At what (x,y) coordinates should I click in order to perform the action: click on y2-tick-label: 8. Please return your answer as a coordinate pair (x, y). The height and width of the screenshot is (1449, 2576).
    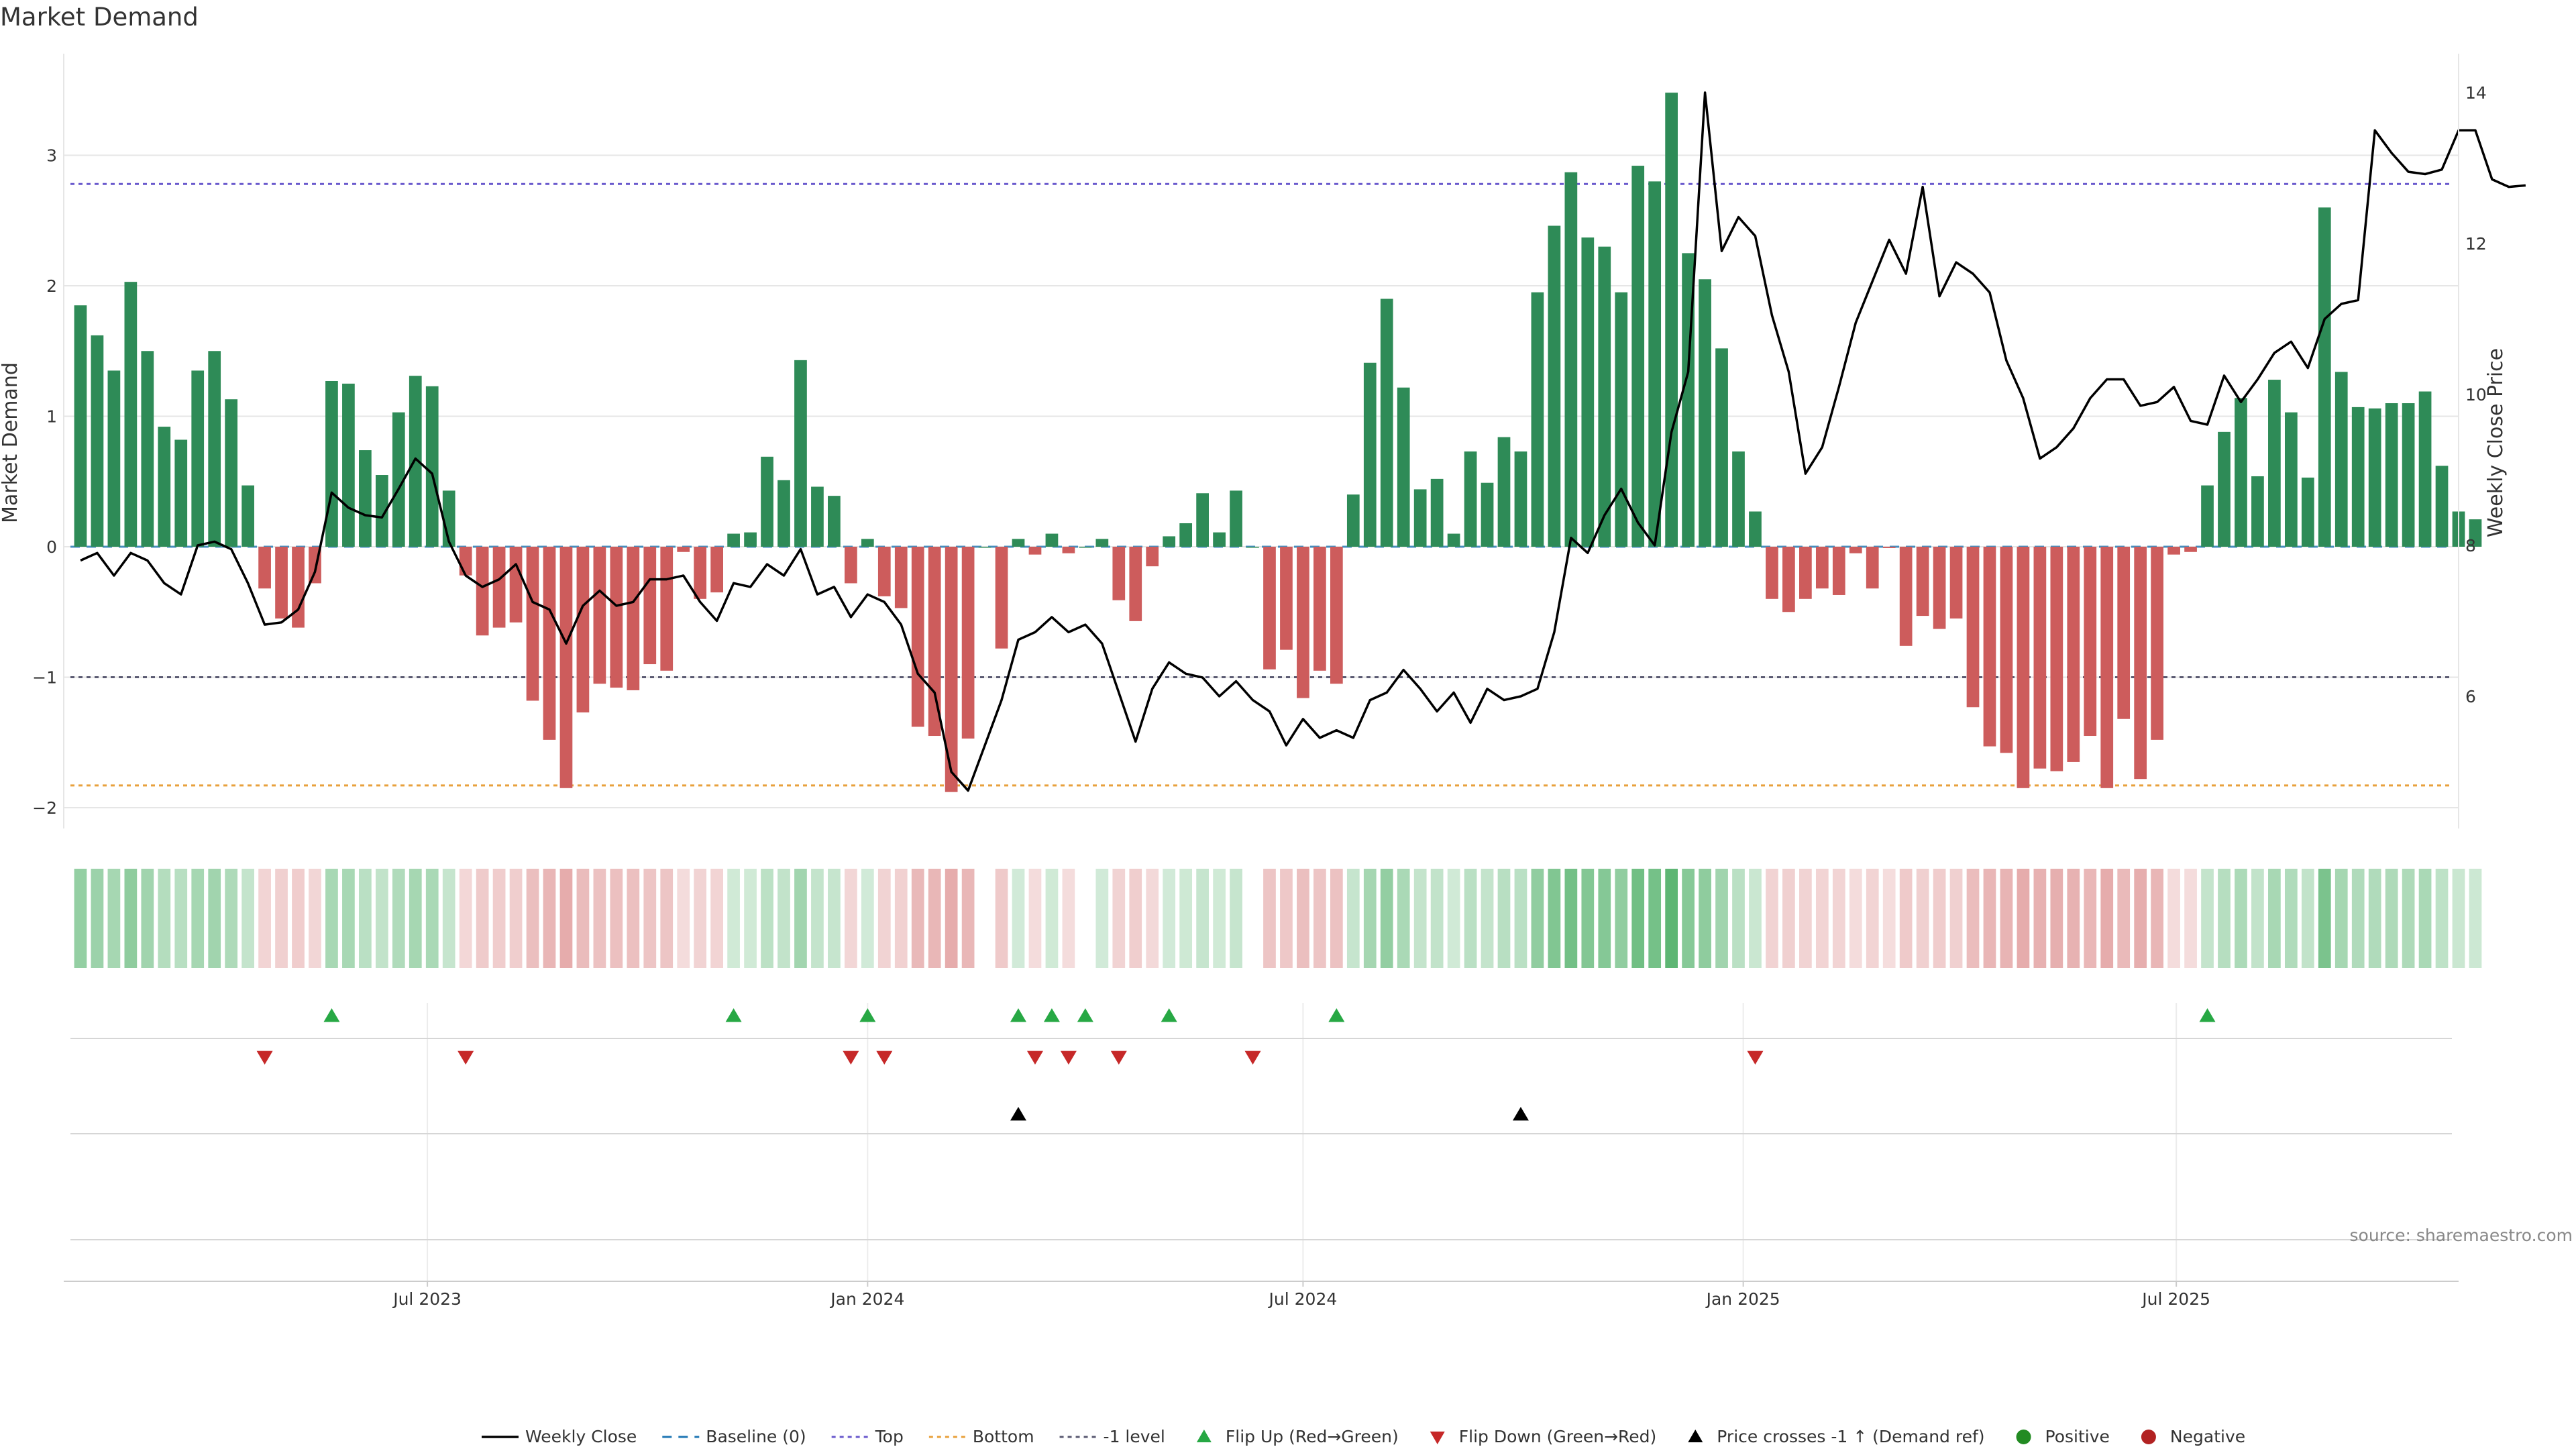
    Looking at the image, I should click on (2470, 545).